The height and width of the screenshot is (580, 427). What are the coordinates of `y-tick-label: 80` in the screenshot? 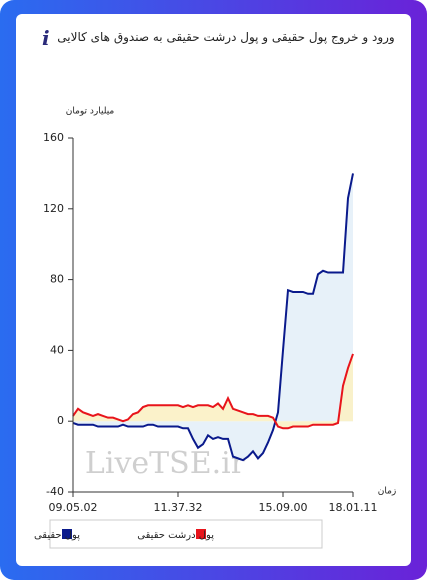 It's located at (57, 279).